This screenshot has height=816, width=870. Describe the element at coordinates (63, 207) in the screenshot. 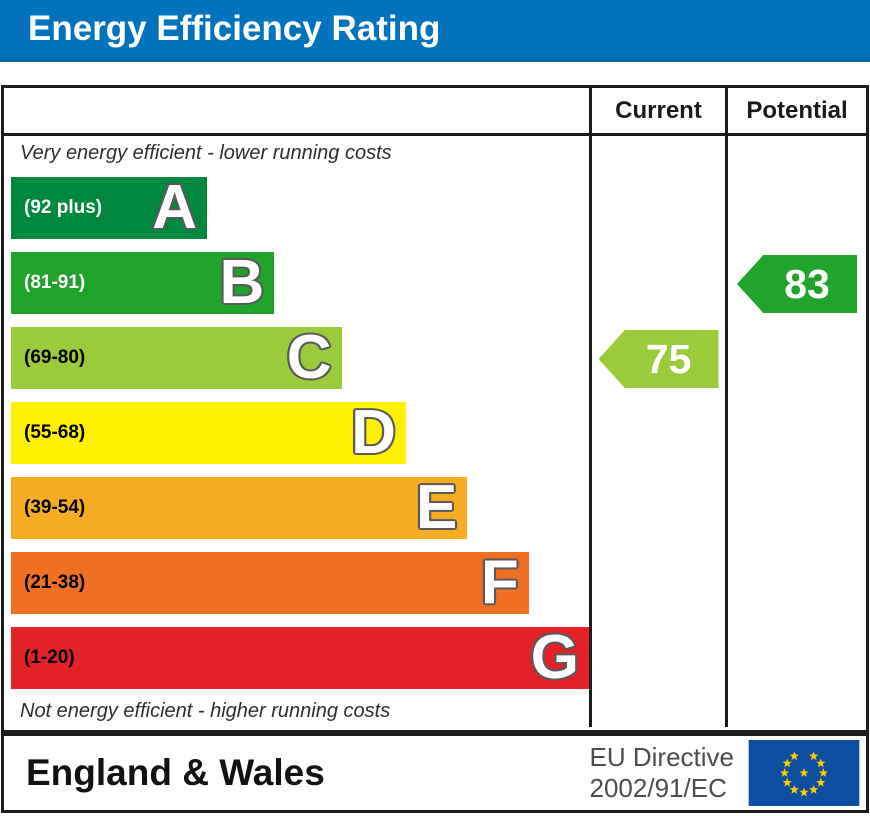

I see `band-range-label: (92 plus)` at that location.